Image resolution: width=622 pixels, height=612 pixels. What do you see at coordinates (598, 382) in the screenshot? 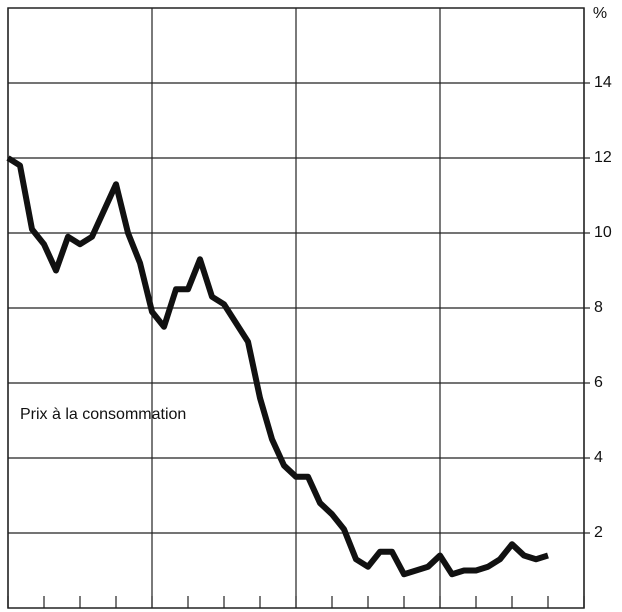
I see `y-tick-label: 6` at bounding box center [598, 382].